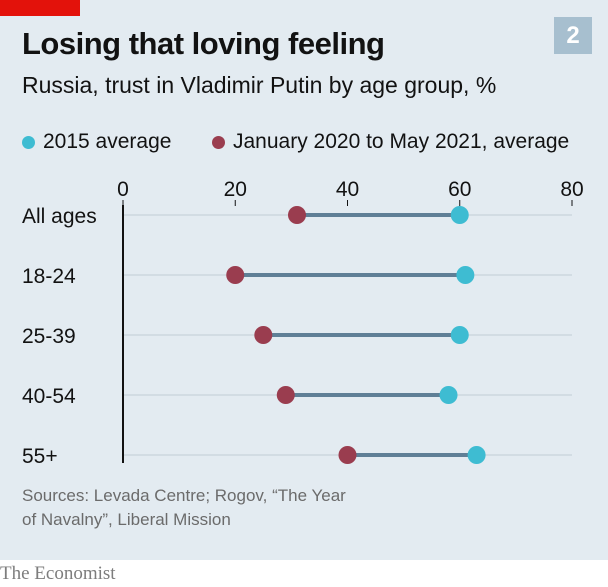 The width and height of the screenshot is (608, 587). Describe the element at coordinates (401, 141) in the screenshot. I see `legend-label-2020: January 2020 to May 2021, average` at that location.